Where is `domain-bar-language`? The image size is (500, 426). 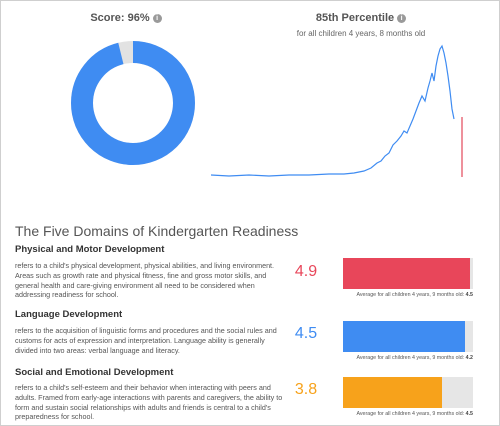
domain-bar-language is located at coordinates (408, 336).